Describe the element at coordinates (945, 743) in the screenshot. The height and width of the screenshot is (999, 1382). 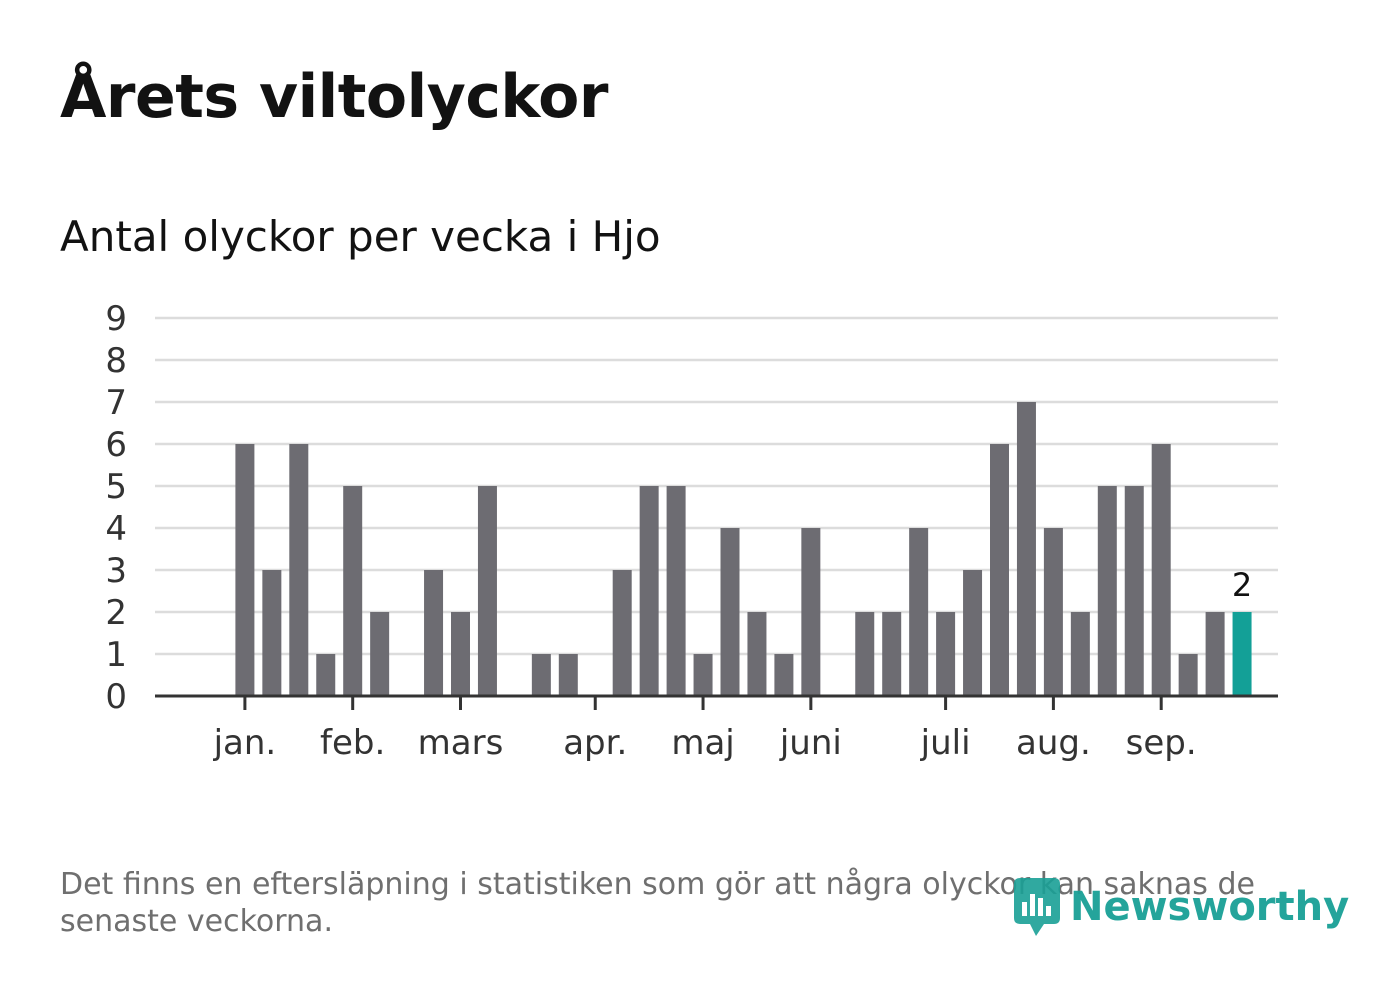
I see `x-tick-label: juli` at that location.